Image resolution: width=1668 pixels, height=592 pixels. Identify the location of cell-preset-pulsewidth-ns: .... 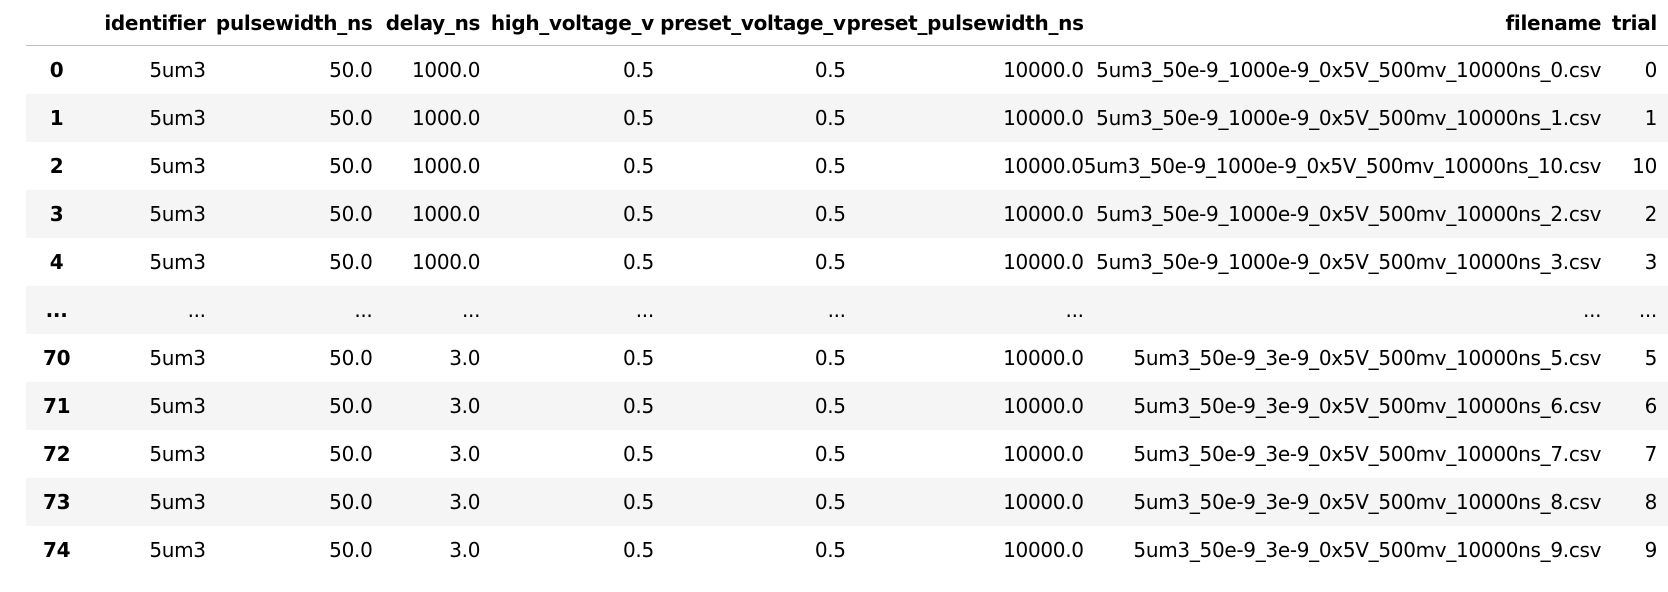
(1074, 310).